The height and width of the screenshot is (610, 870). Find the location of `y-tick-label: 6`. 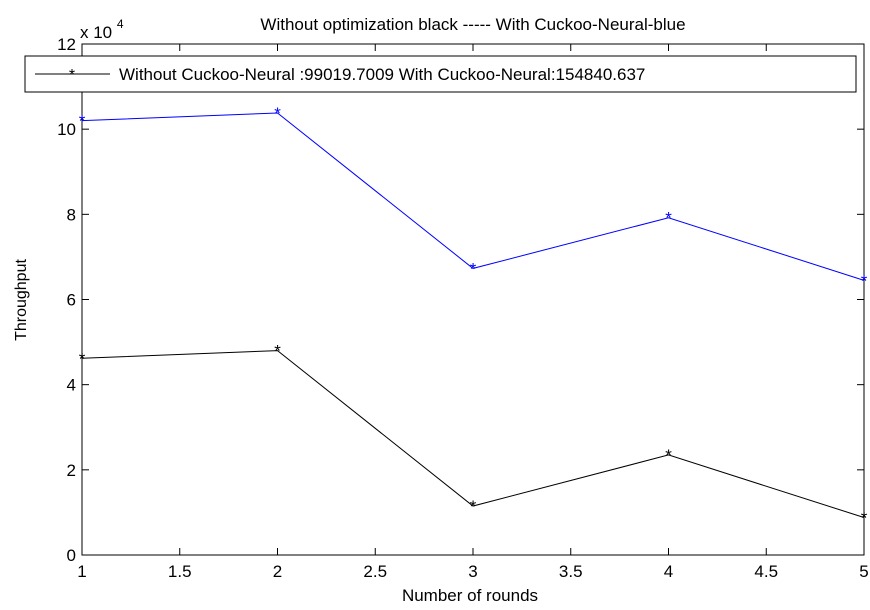

y-tick-label: 6 is located at coordinates (71, 300).